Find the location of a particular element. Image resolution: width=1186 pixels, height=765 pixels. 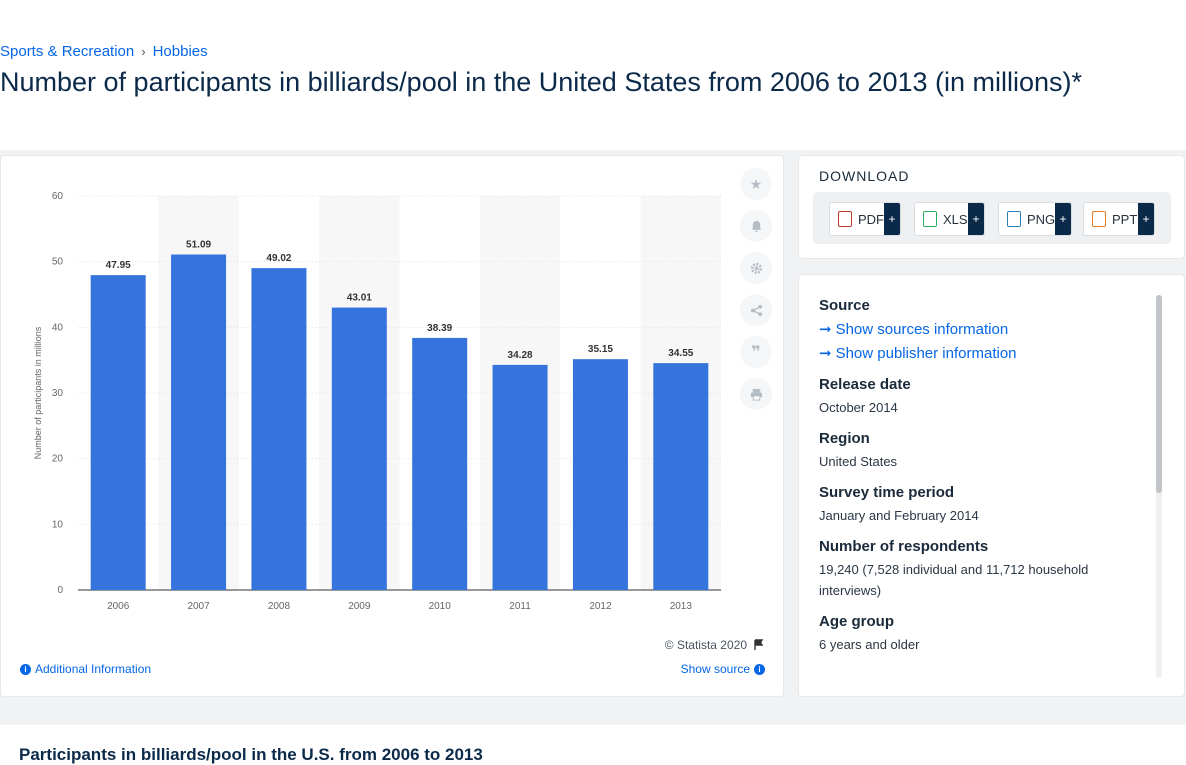

x-tick-label: 2012 is located at coordinates (600, 606).